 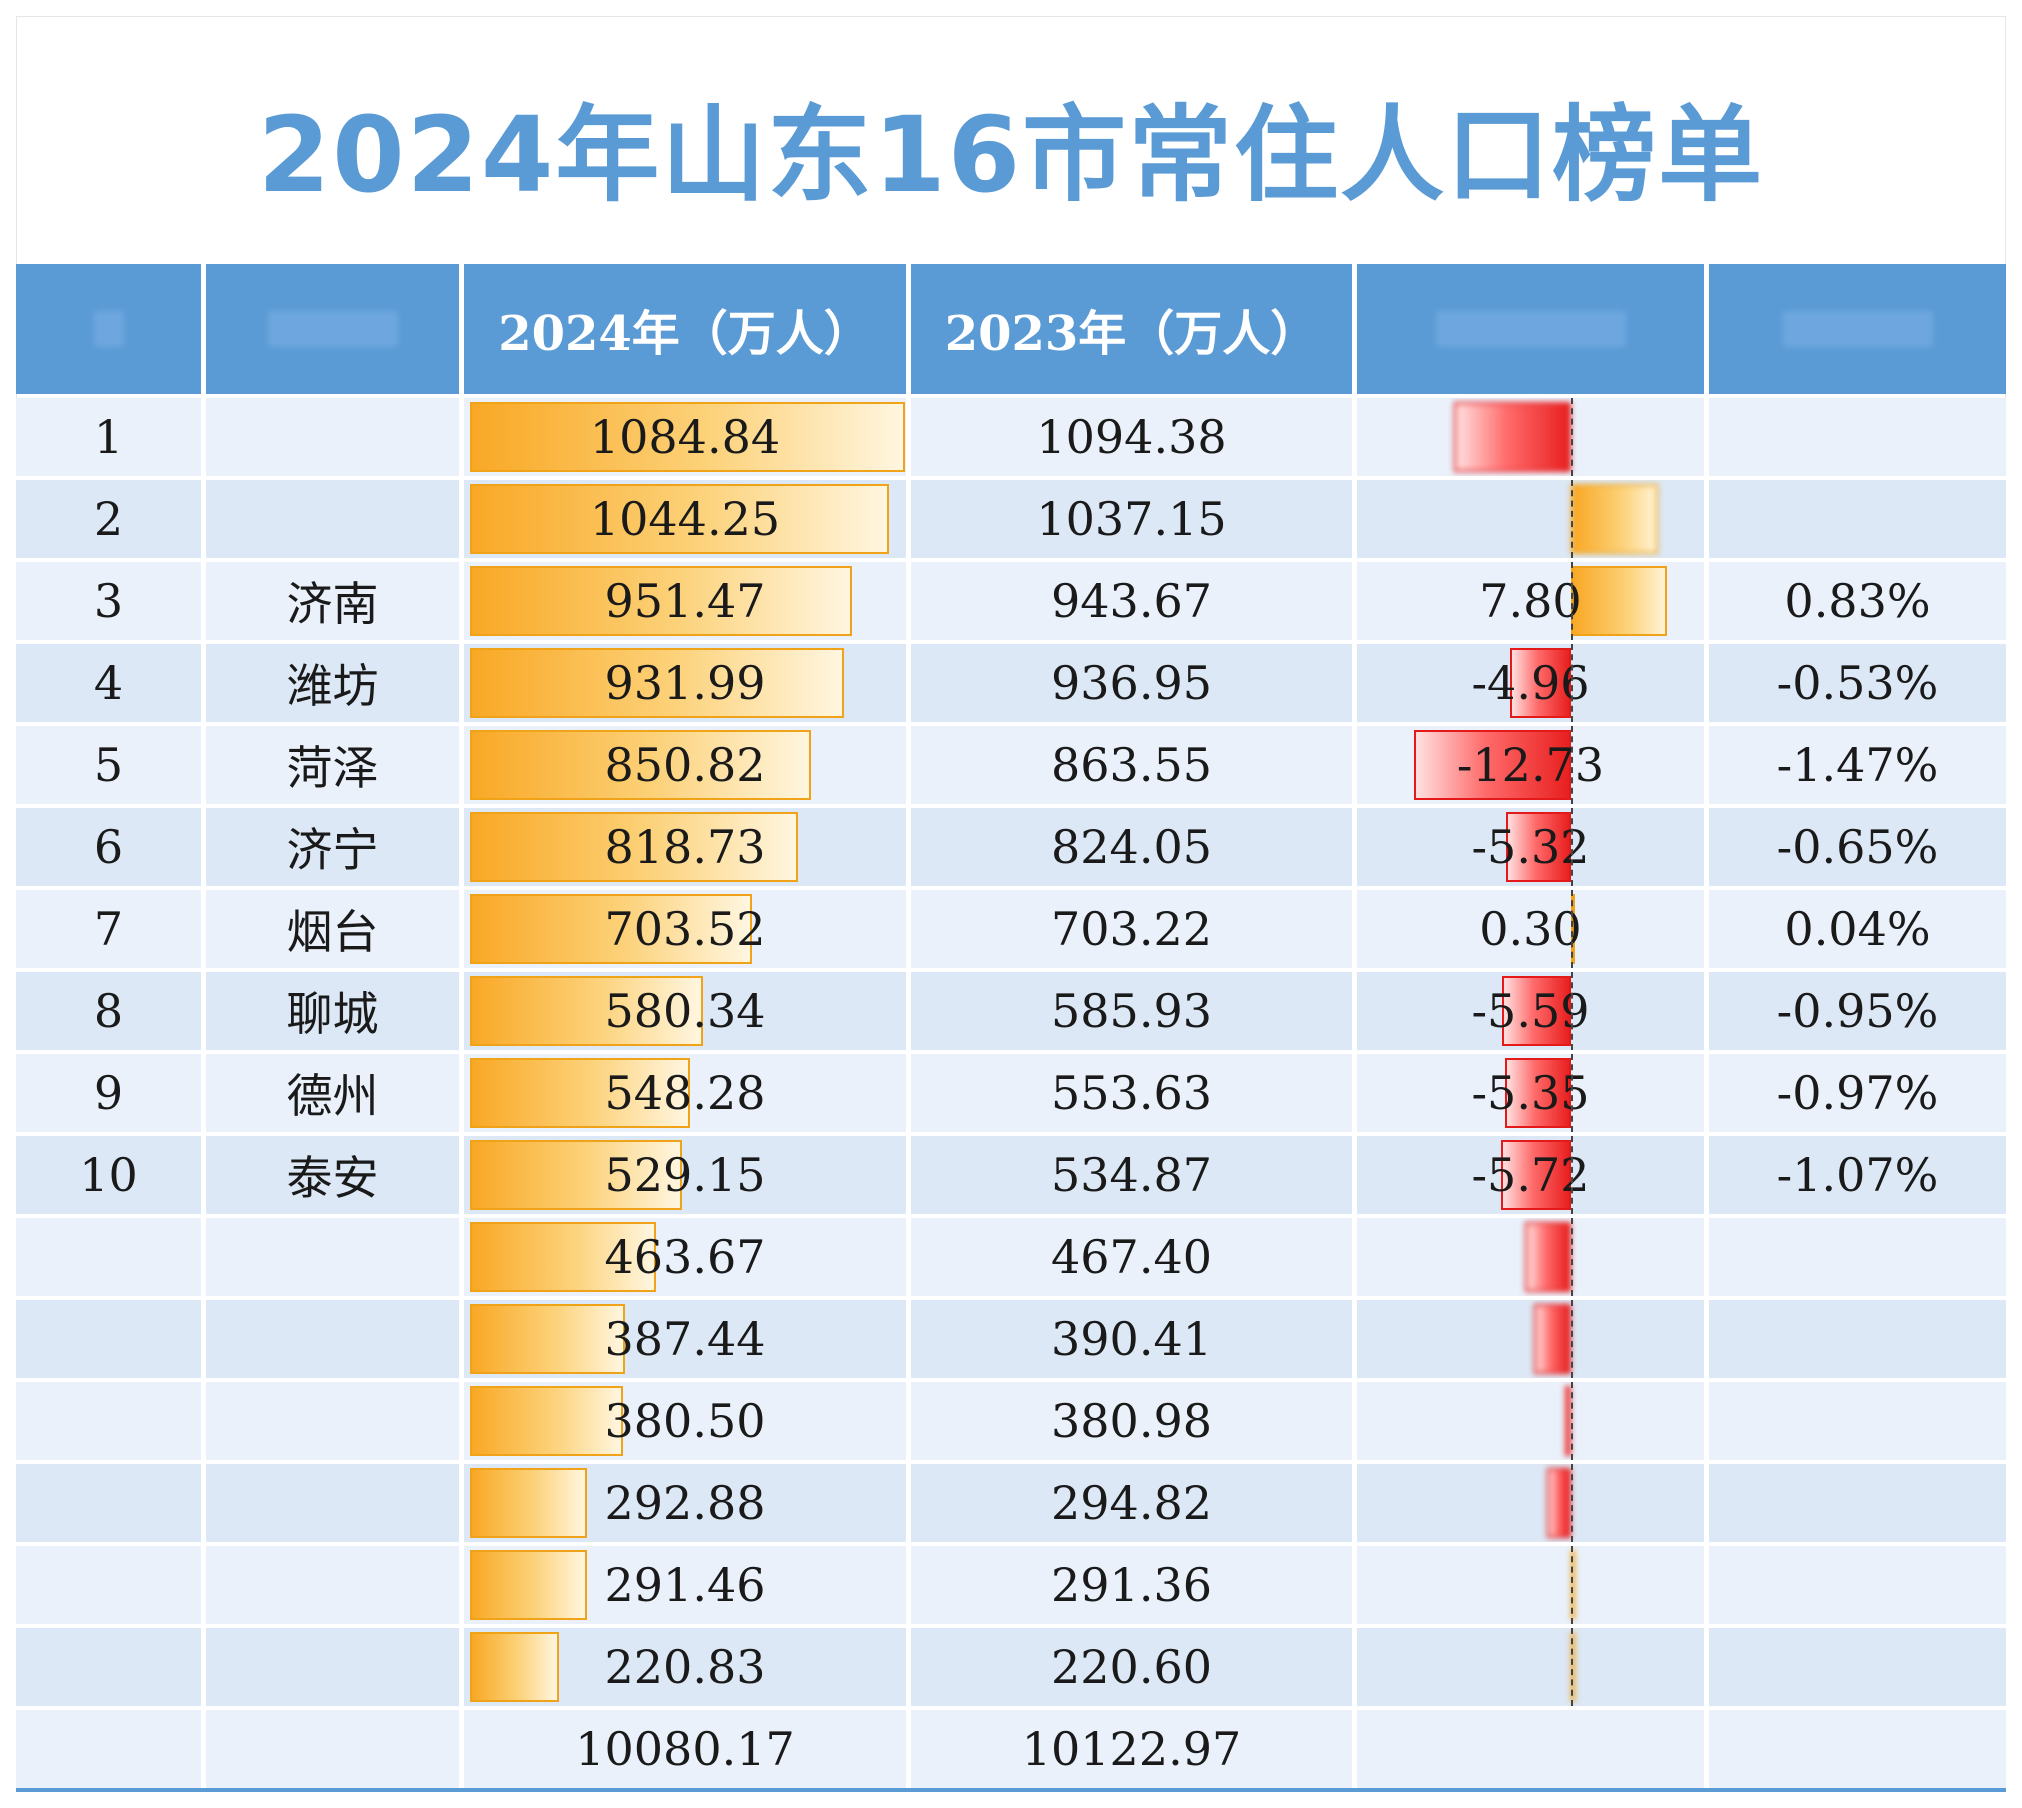 I want to click on value-2023-label: 291.36, so click(x=1131, y=1585).